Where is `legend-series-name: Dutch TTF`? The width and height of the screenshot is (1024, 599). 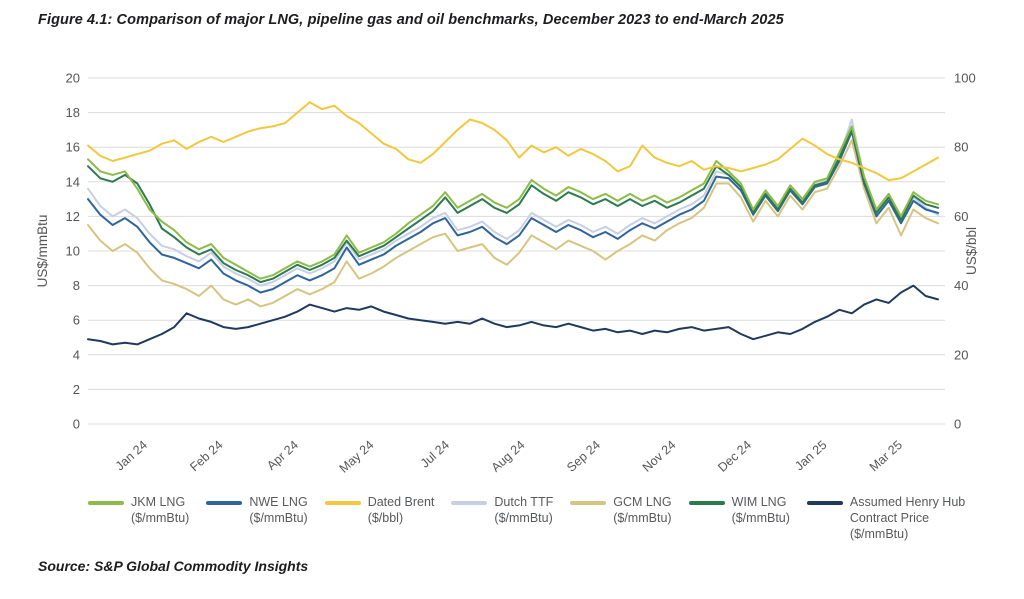
legend-series-name: Dutch TTF is located at coordinates (524, 502).